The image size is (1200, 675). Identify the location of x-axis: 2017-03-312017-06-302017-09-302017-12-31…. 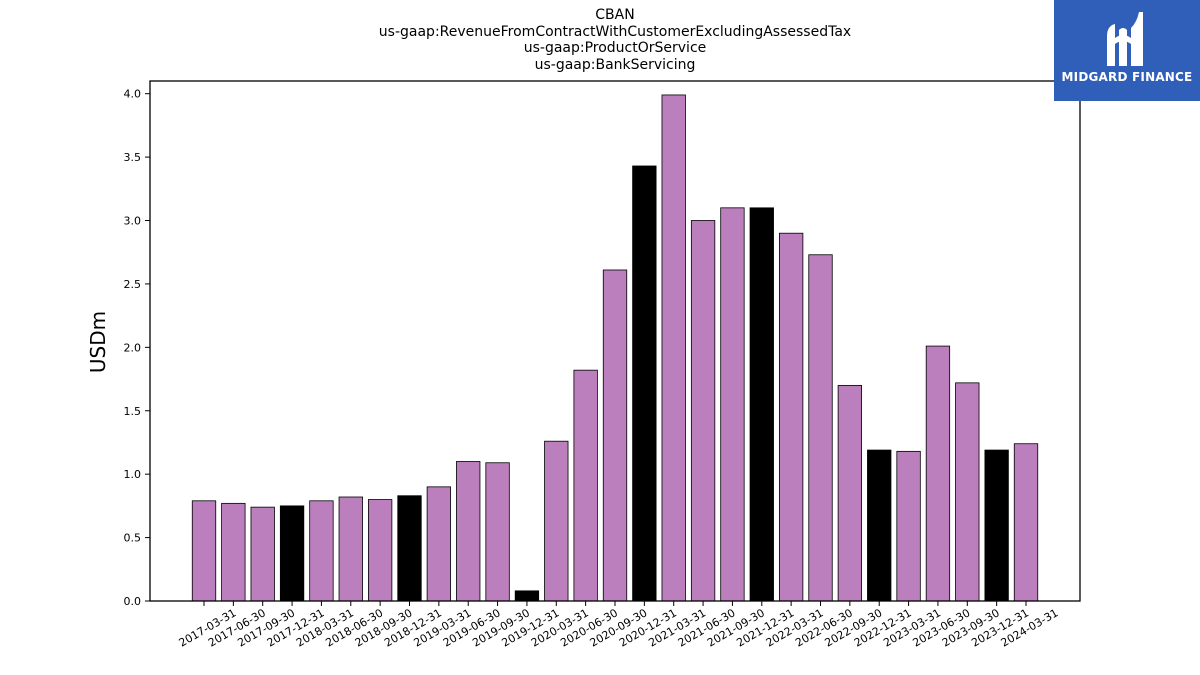
(619, 625).